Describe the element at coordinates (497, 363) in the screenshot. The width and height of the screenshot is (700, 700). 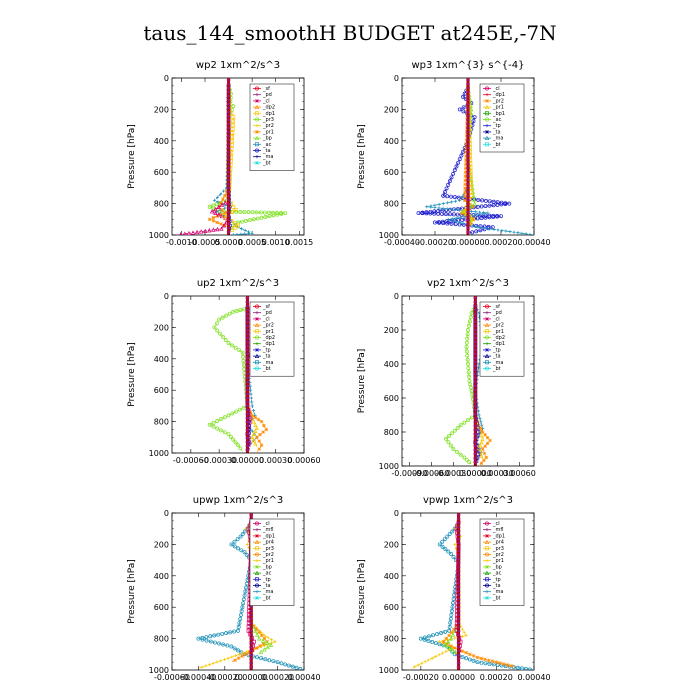
I see `legend-label: _ma` at that location.